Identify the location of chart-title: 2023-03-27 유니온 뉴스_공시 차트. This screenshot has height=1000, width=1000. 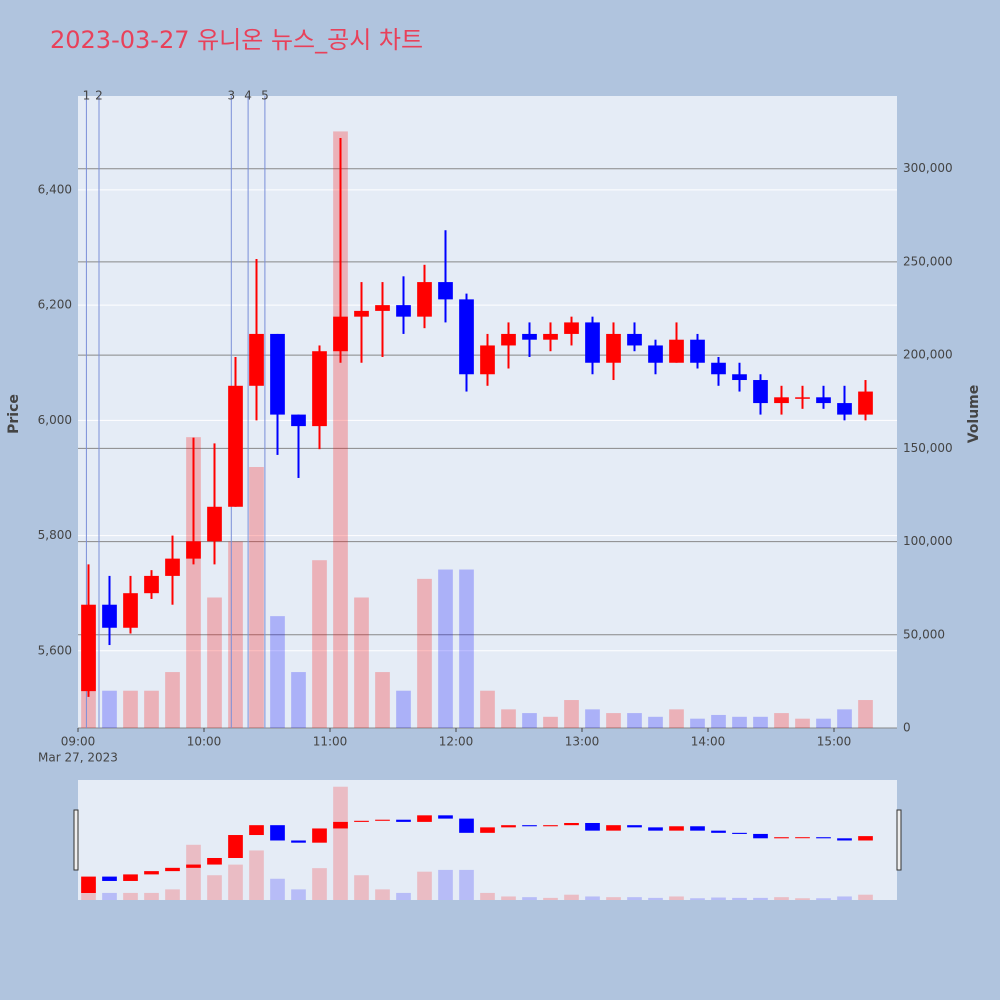
(236, 40).